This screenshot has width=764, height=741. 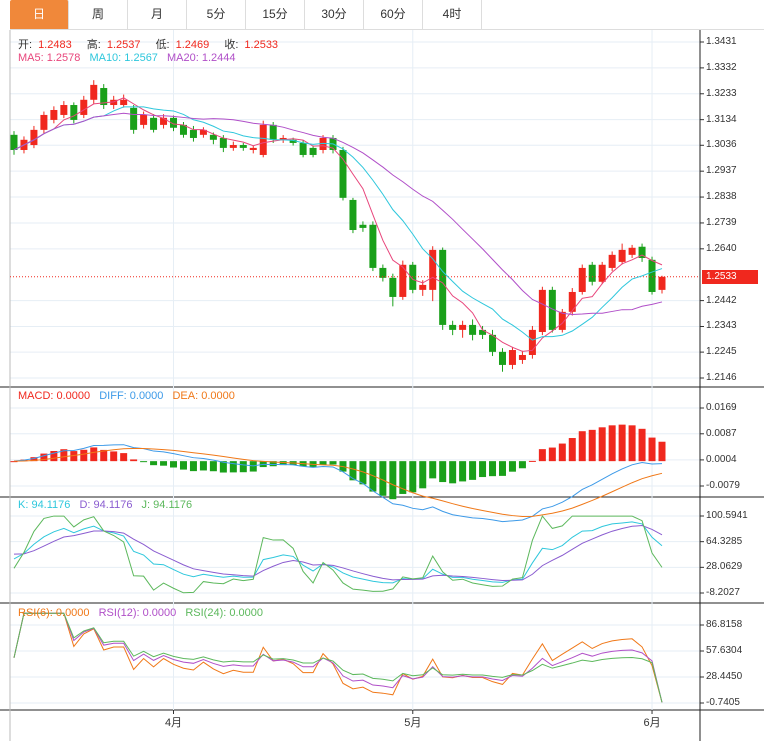 I want to click on axis-tick-label: 1.3134, so click(x=721, y=119).